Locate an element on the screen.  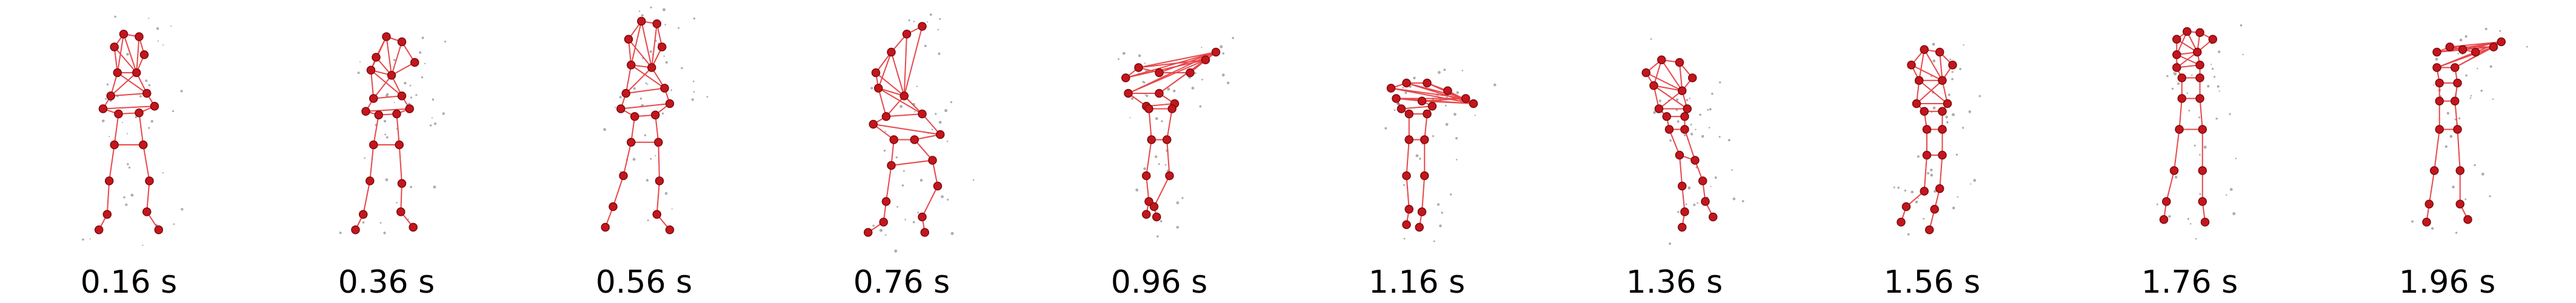
pose-frame: 0.56 s is located at coordinates (644, 151).